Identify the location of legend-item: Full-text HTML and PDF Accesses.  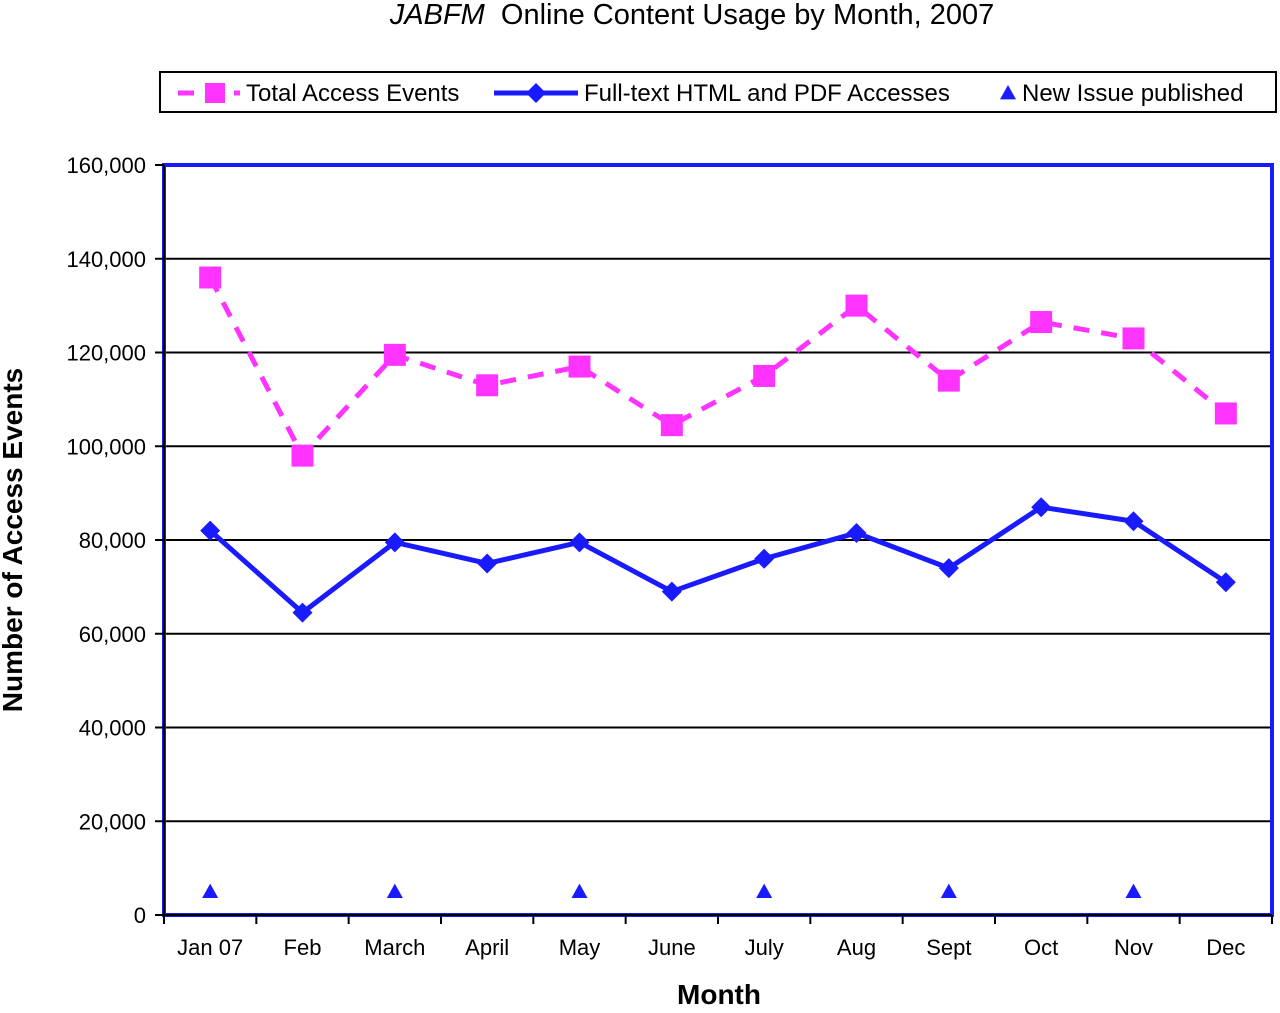
(722, 93).